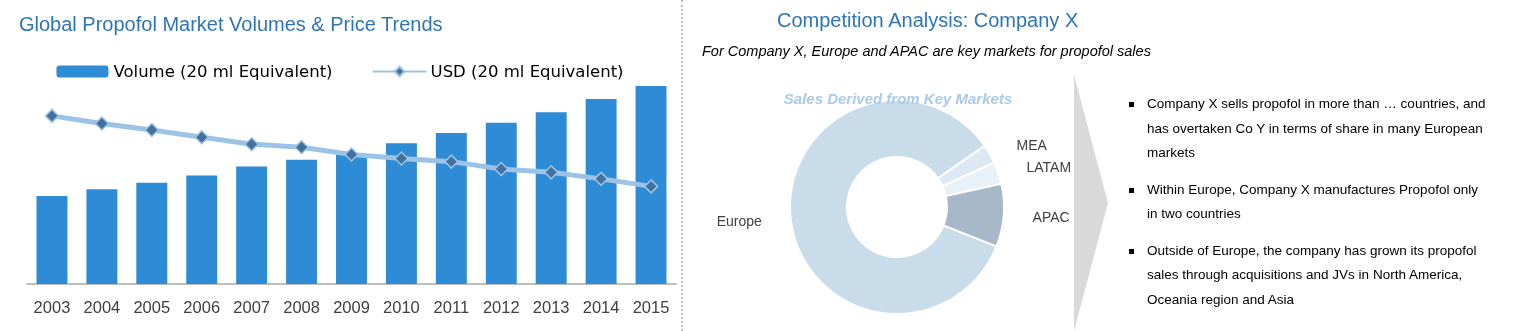  I want to click on text: Outside of Europe, the company has grown its propofol sales through acquisitions and JVs in North America, Oceania region and Asia, so click(1312, 275).